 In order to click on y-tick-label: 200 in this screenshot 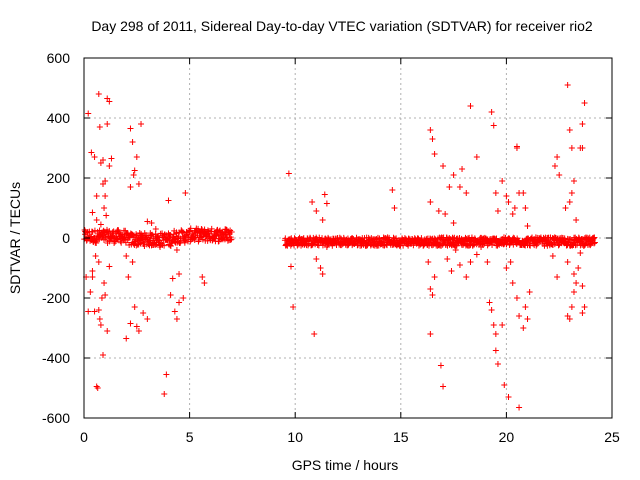, I will do `click(59, 178)`.